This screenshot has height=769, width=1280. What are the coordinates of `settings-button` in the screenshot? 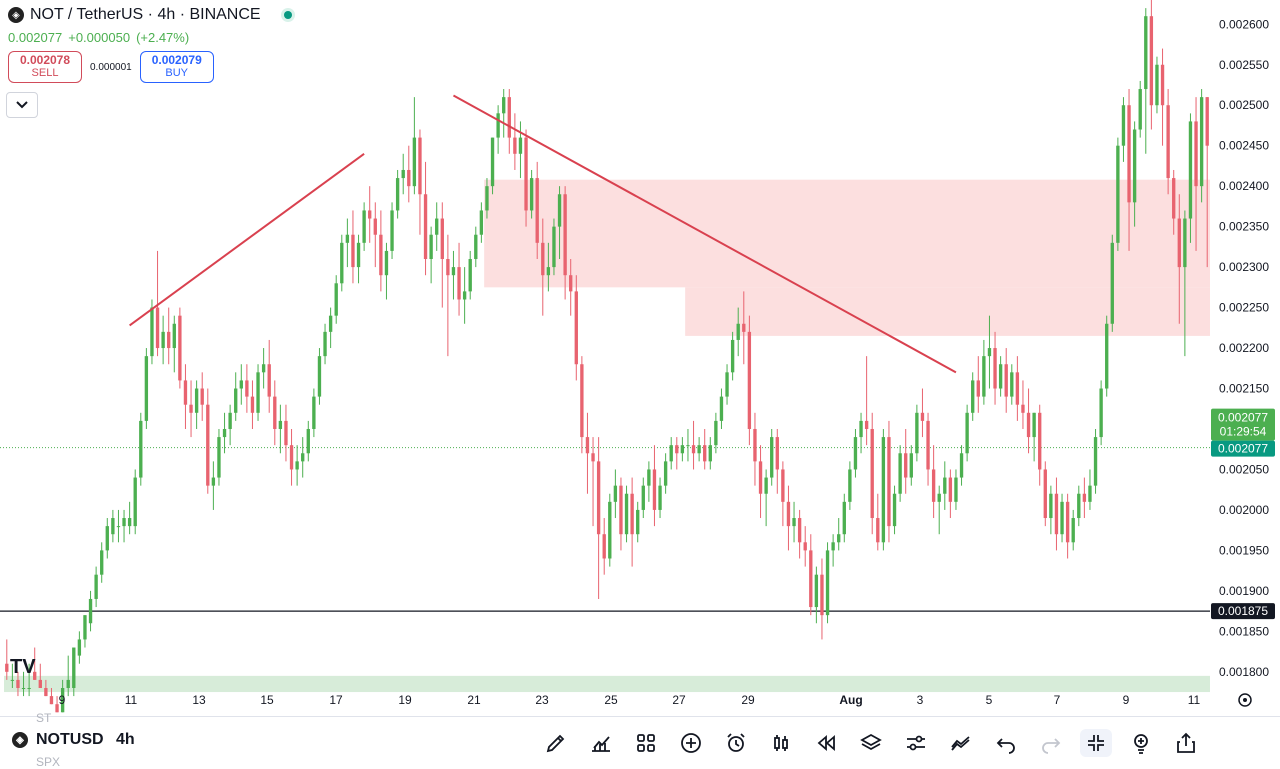 It's located at (916, 743).